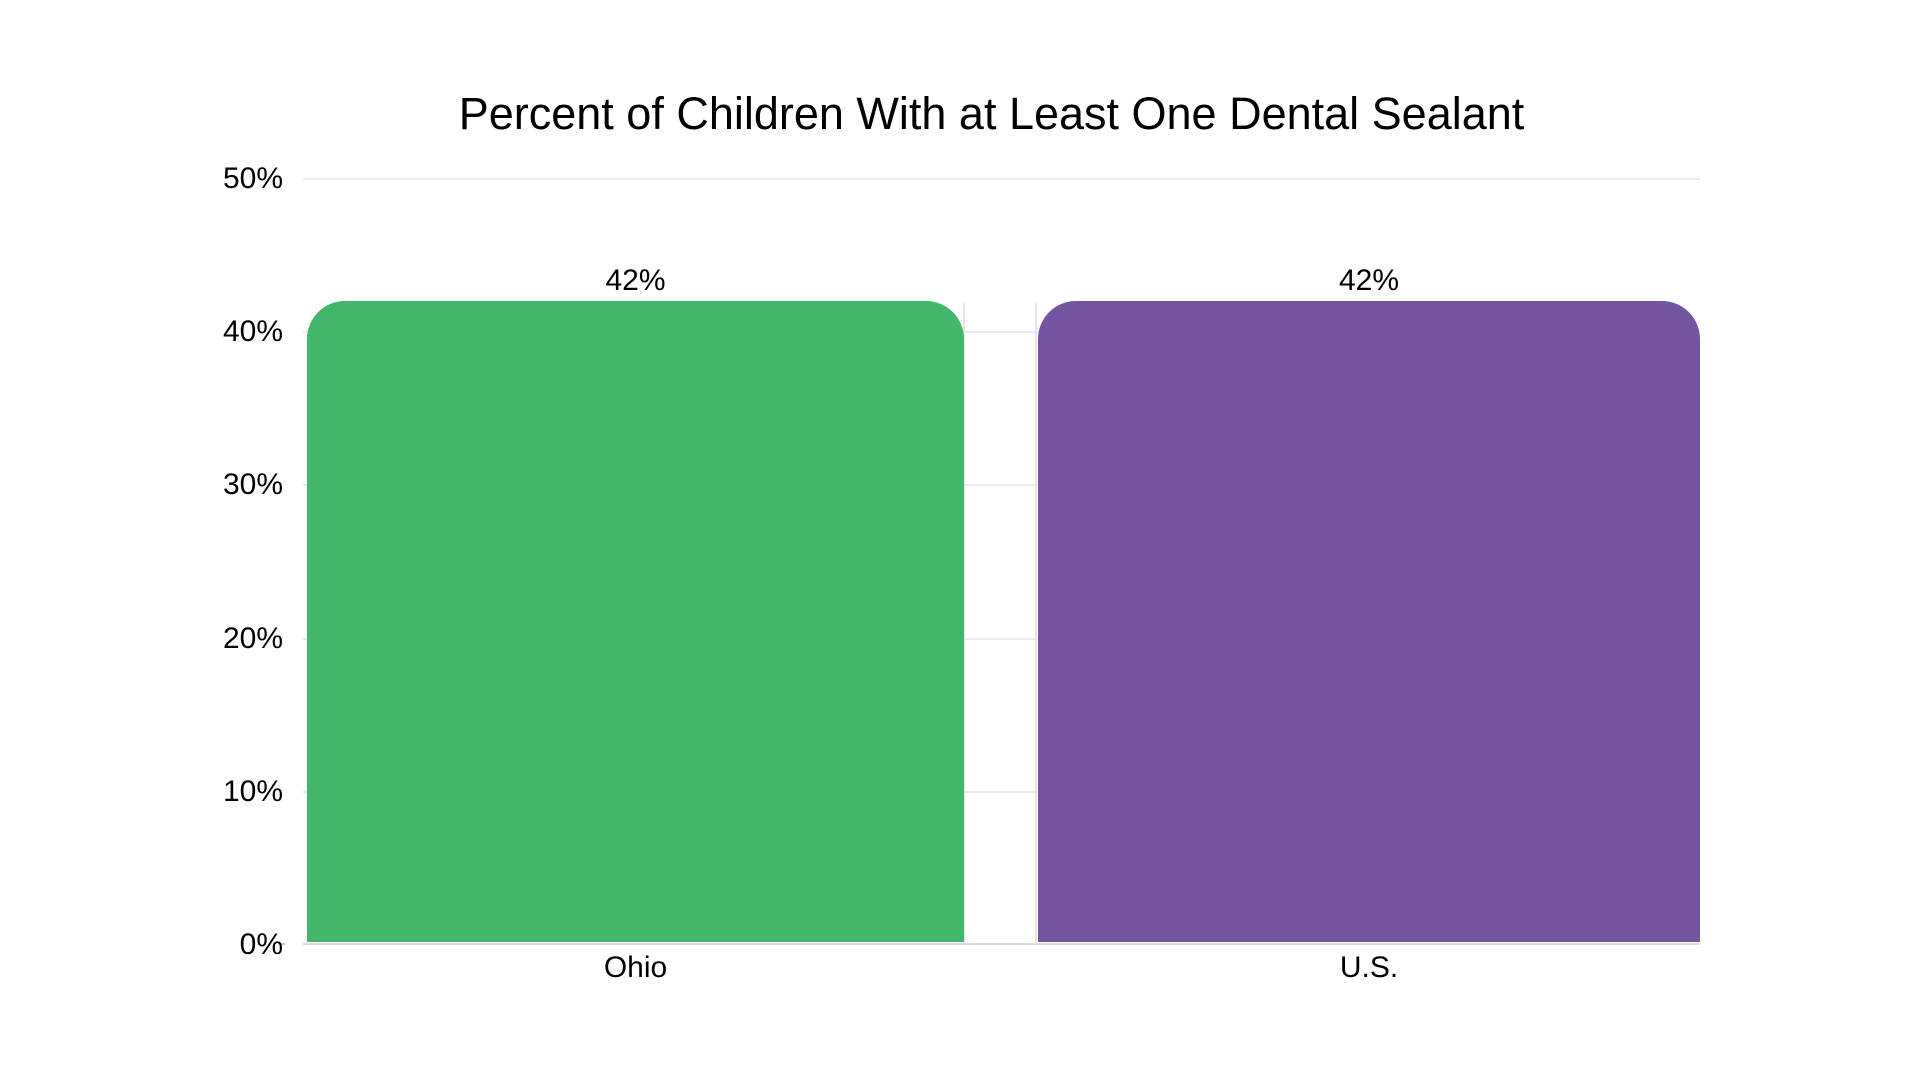  Describe the element at coordinates (252, 178) in the screenshot. I see `y-tick-label-50: 50%` at that location.